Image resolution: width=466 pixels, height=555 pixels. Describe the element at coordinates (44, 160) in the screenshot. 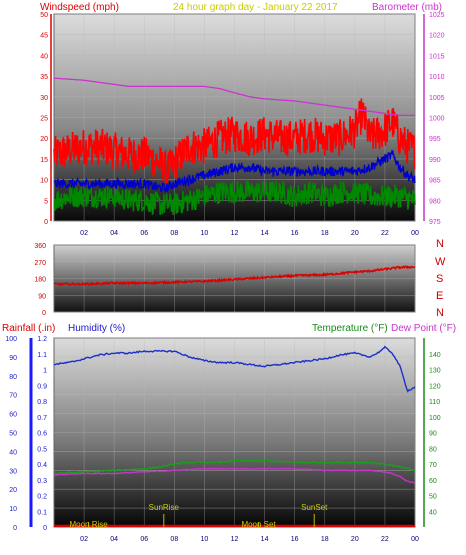

I see `y-tick-label-wind: 15` at that location.